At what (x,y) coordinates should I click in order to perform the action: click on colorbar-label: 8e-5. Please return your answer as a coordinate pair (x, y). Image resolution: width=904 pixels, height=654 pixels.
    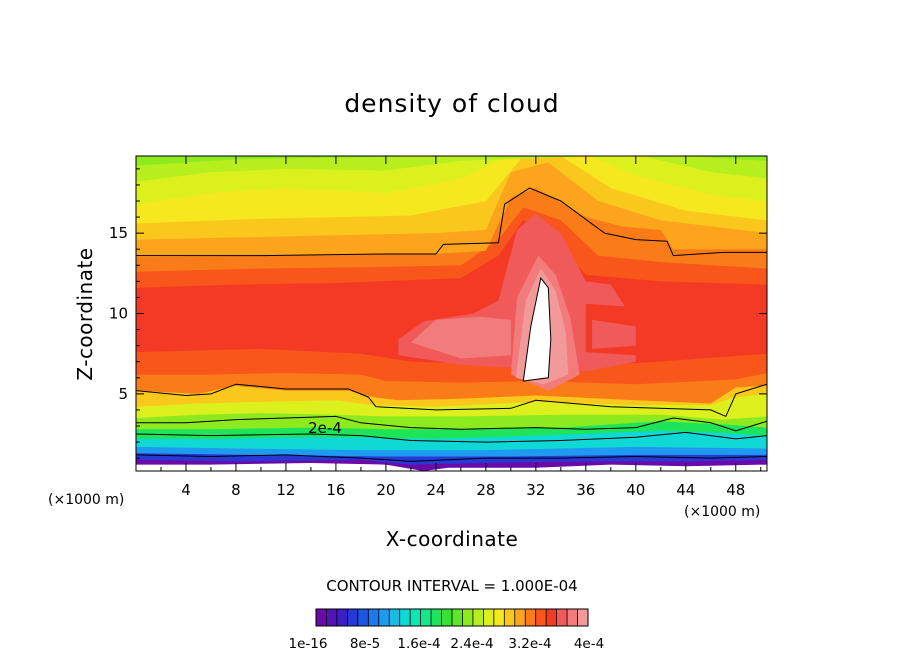
    Looking at the image, I should click on (365, 644).